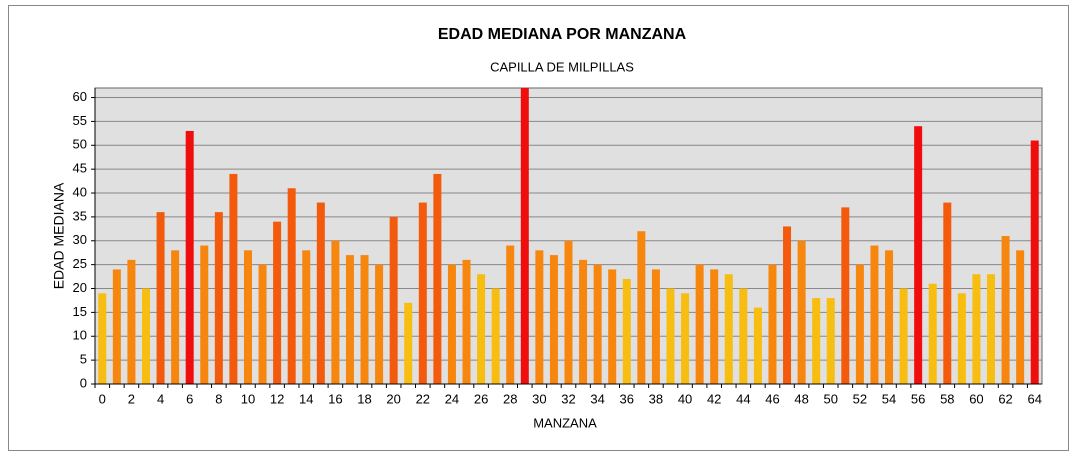 The image size is (1078, 458). I want to click on y-tick-label: 15, so click(80, 311).